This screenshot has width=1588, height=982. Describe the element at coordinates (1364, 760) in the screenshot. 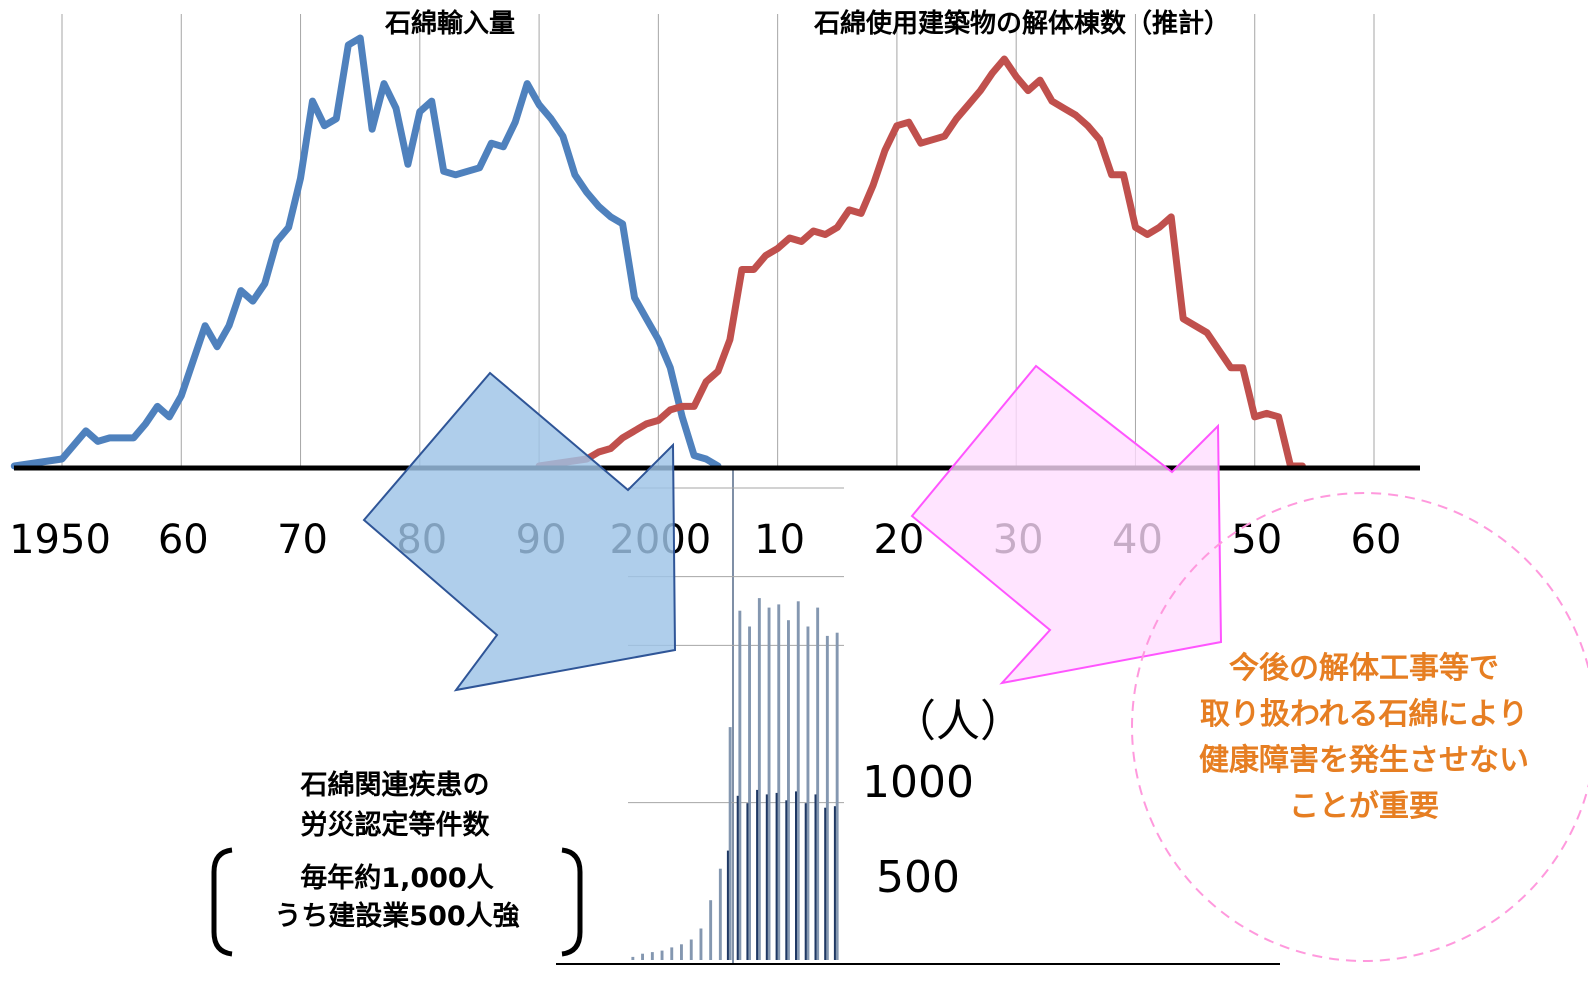

I see `callout-line3: 健康障害を発生させない` at that location.